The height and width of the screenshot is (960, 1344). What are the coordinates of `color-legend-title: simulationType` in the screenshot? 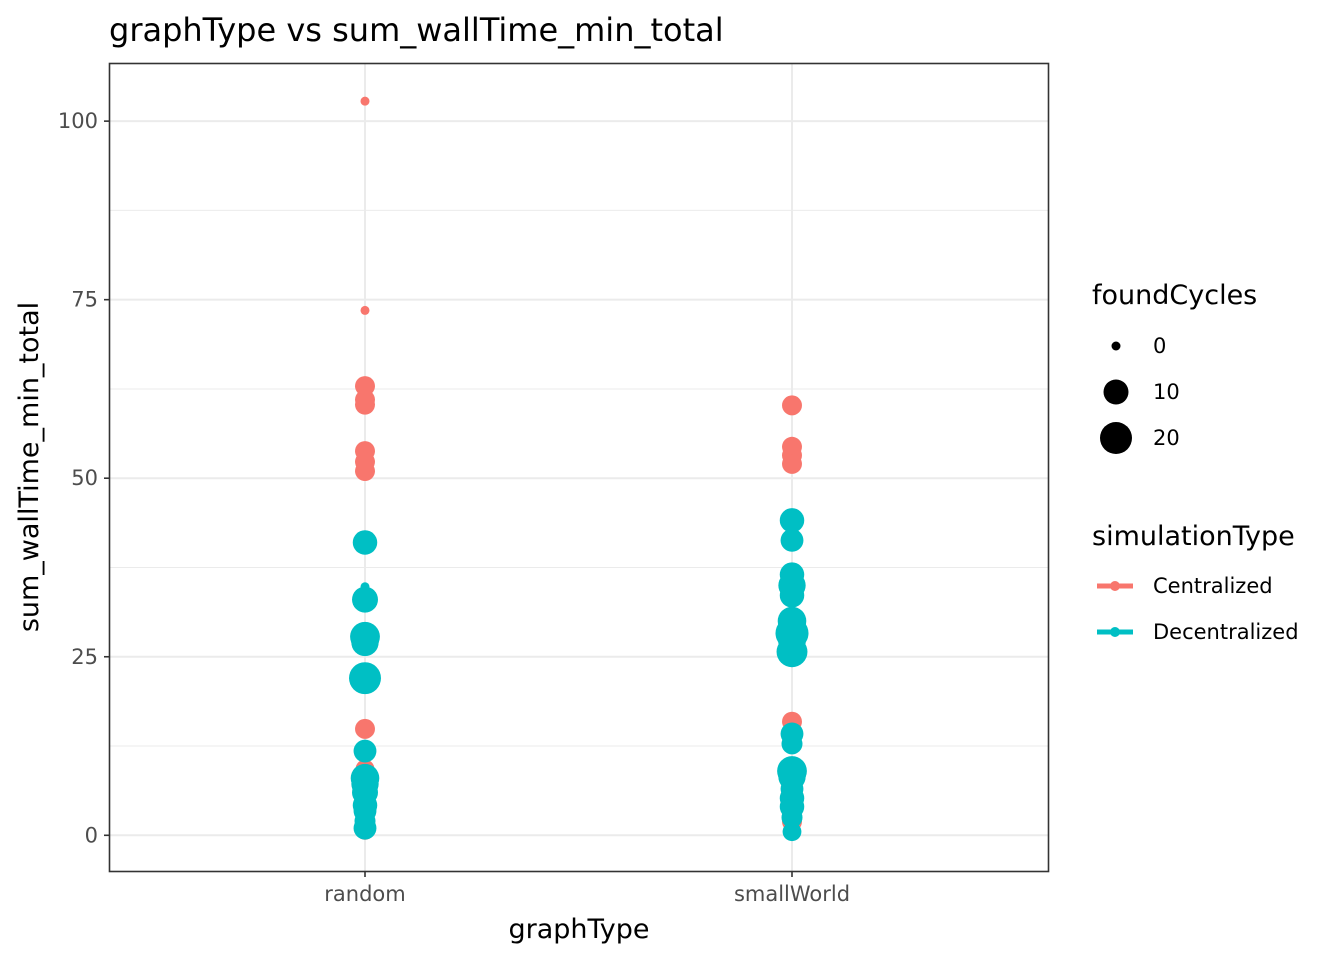 It's located at (1193, 536).